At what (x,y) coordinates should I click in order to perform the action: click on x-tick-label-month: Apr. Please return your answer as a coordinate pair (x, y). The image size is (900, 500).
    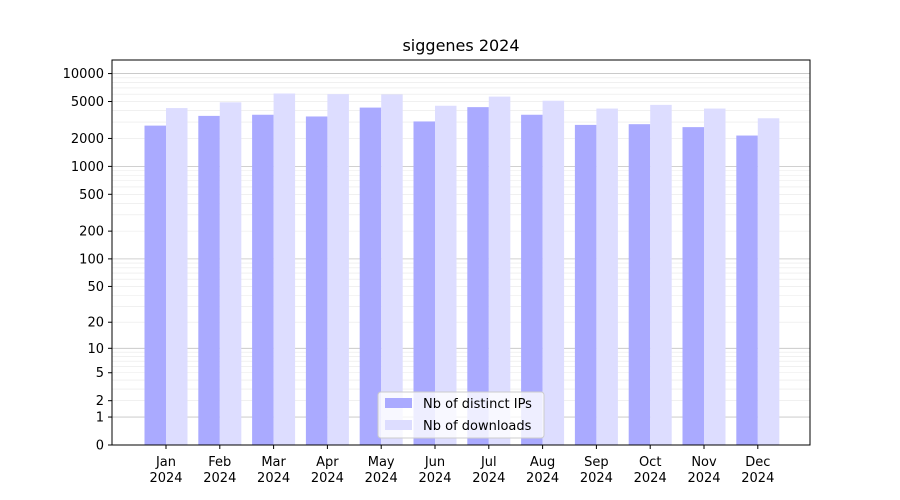
    Looking at the image, I should click on (327, 462).